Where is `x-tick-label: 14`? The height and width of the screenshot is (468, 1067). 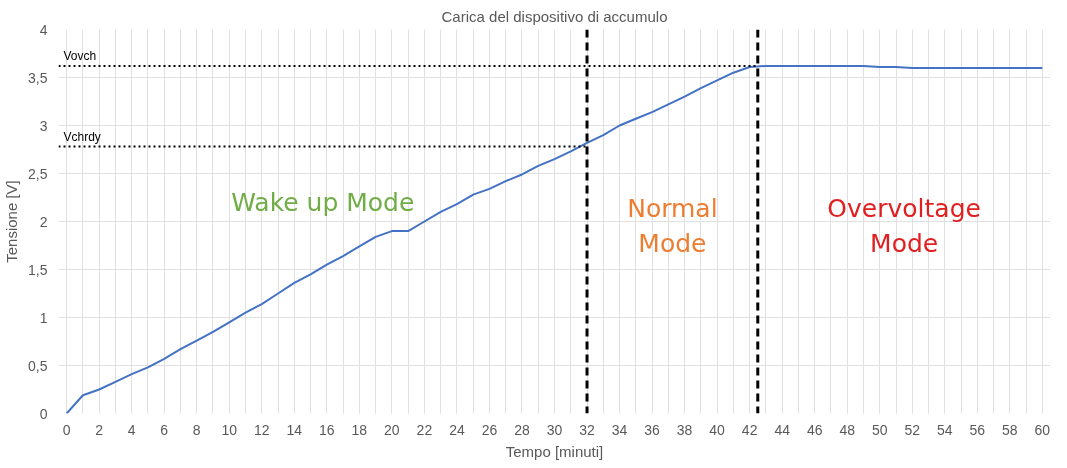
x-tick-label: 14 is located at coordinates (294, 429).